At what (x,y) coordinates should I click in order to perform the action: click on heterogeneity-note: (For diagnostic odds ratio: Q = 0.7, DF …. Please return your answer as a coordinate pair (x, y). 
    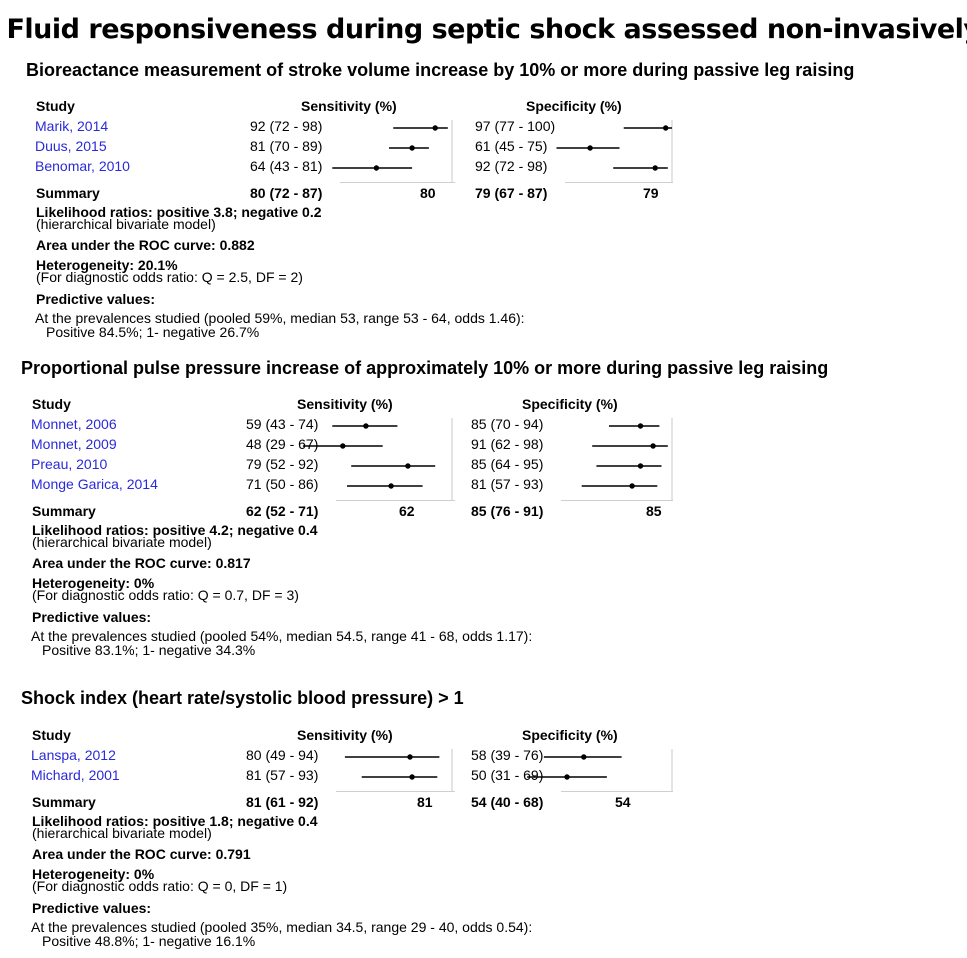
    Looking at the image, I should click on (165, 595).